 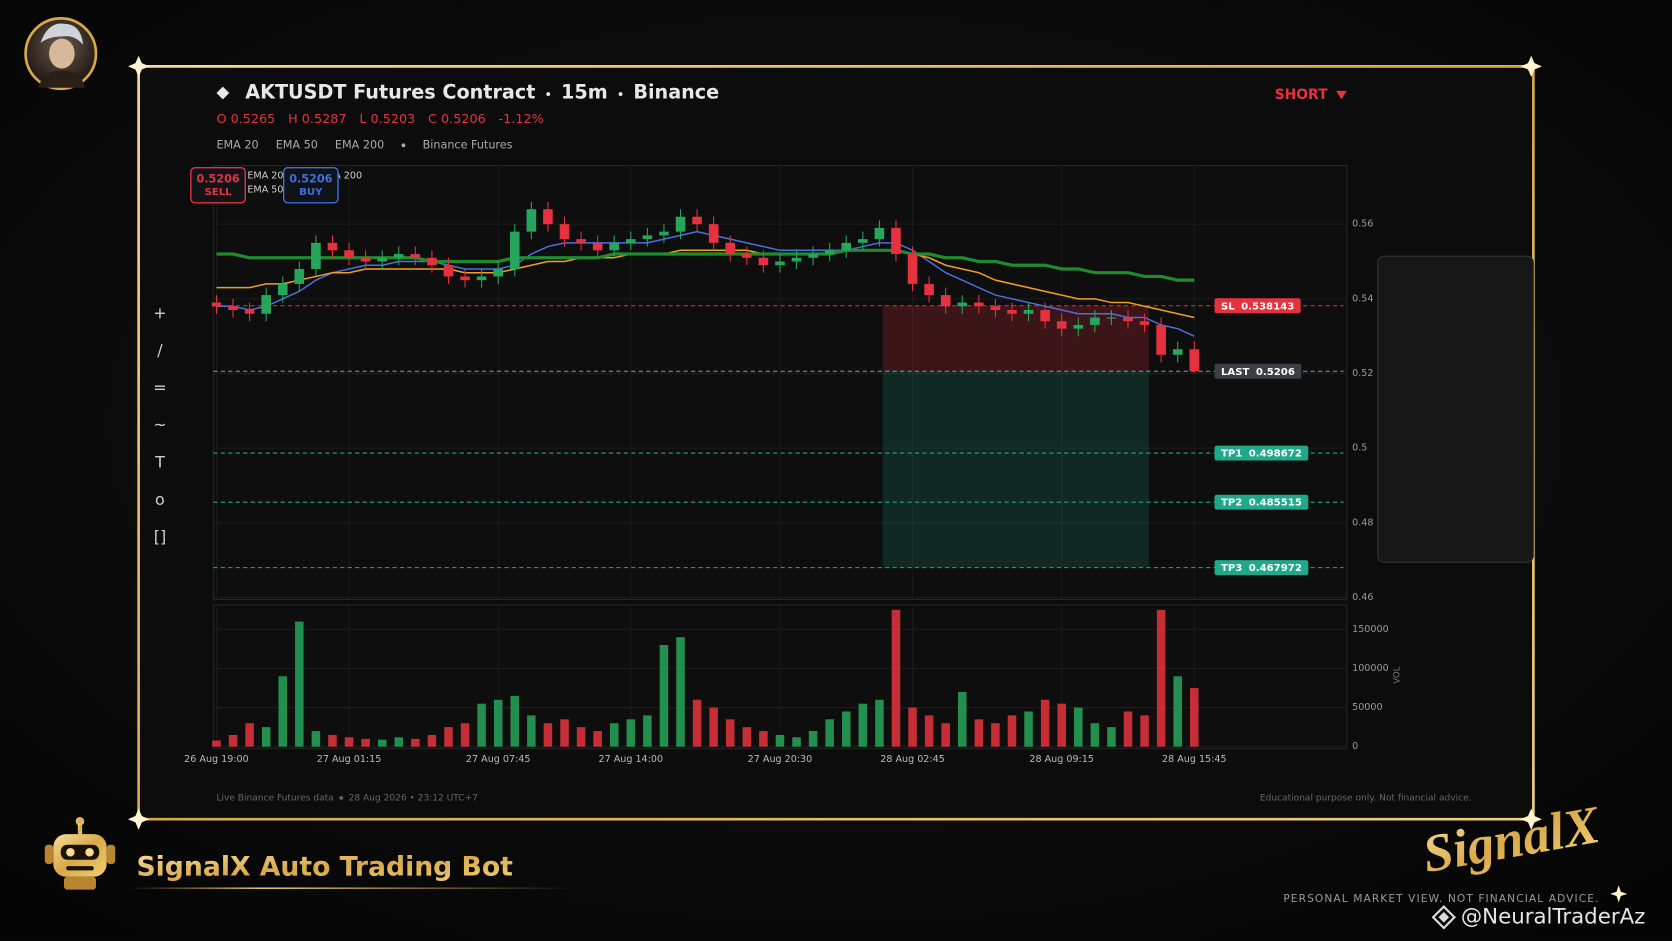 I want to click on level-label-box, so click(x=1261, y=568).